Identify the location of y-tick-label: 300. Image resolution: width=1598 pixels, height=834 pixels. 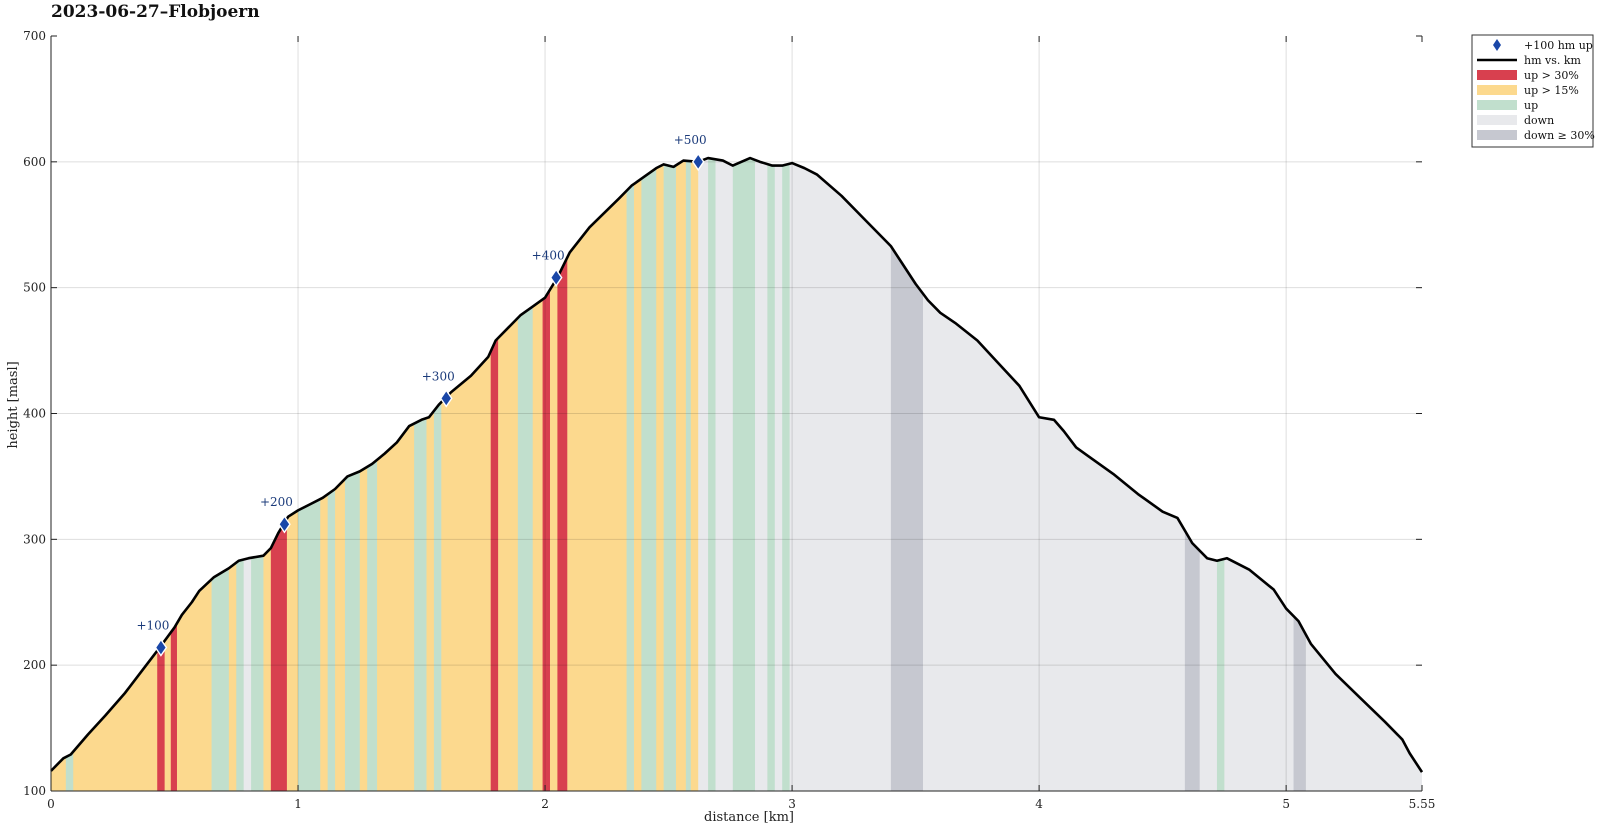
(34, 539).